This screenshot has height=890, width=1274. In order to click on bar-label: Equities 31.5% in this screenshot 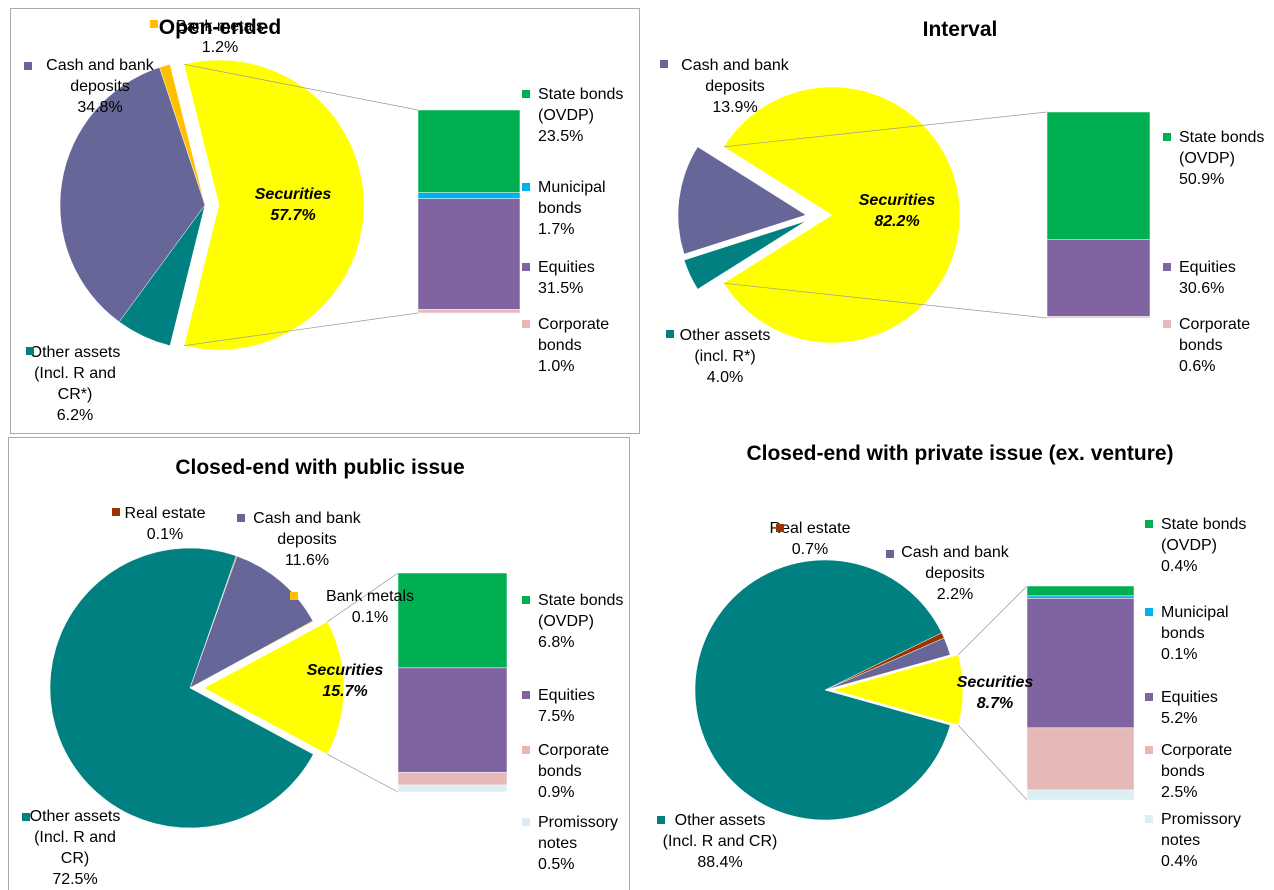, I will do `click(593, 278)`.